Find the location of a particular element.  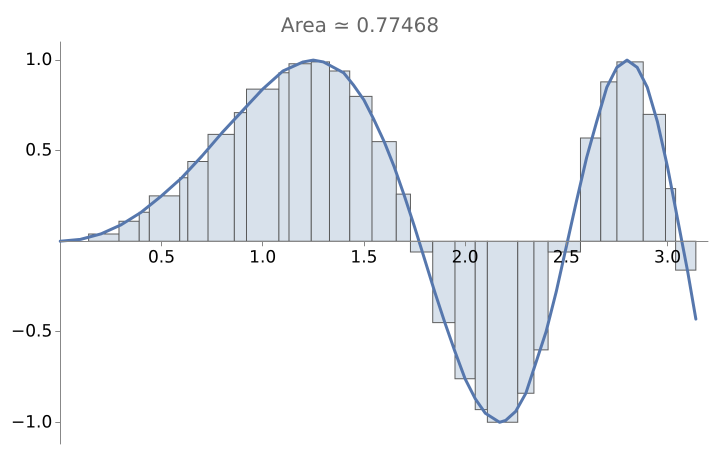

y-tick-label: −0.5 is located at coordinates (31, 332).